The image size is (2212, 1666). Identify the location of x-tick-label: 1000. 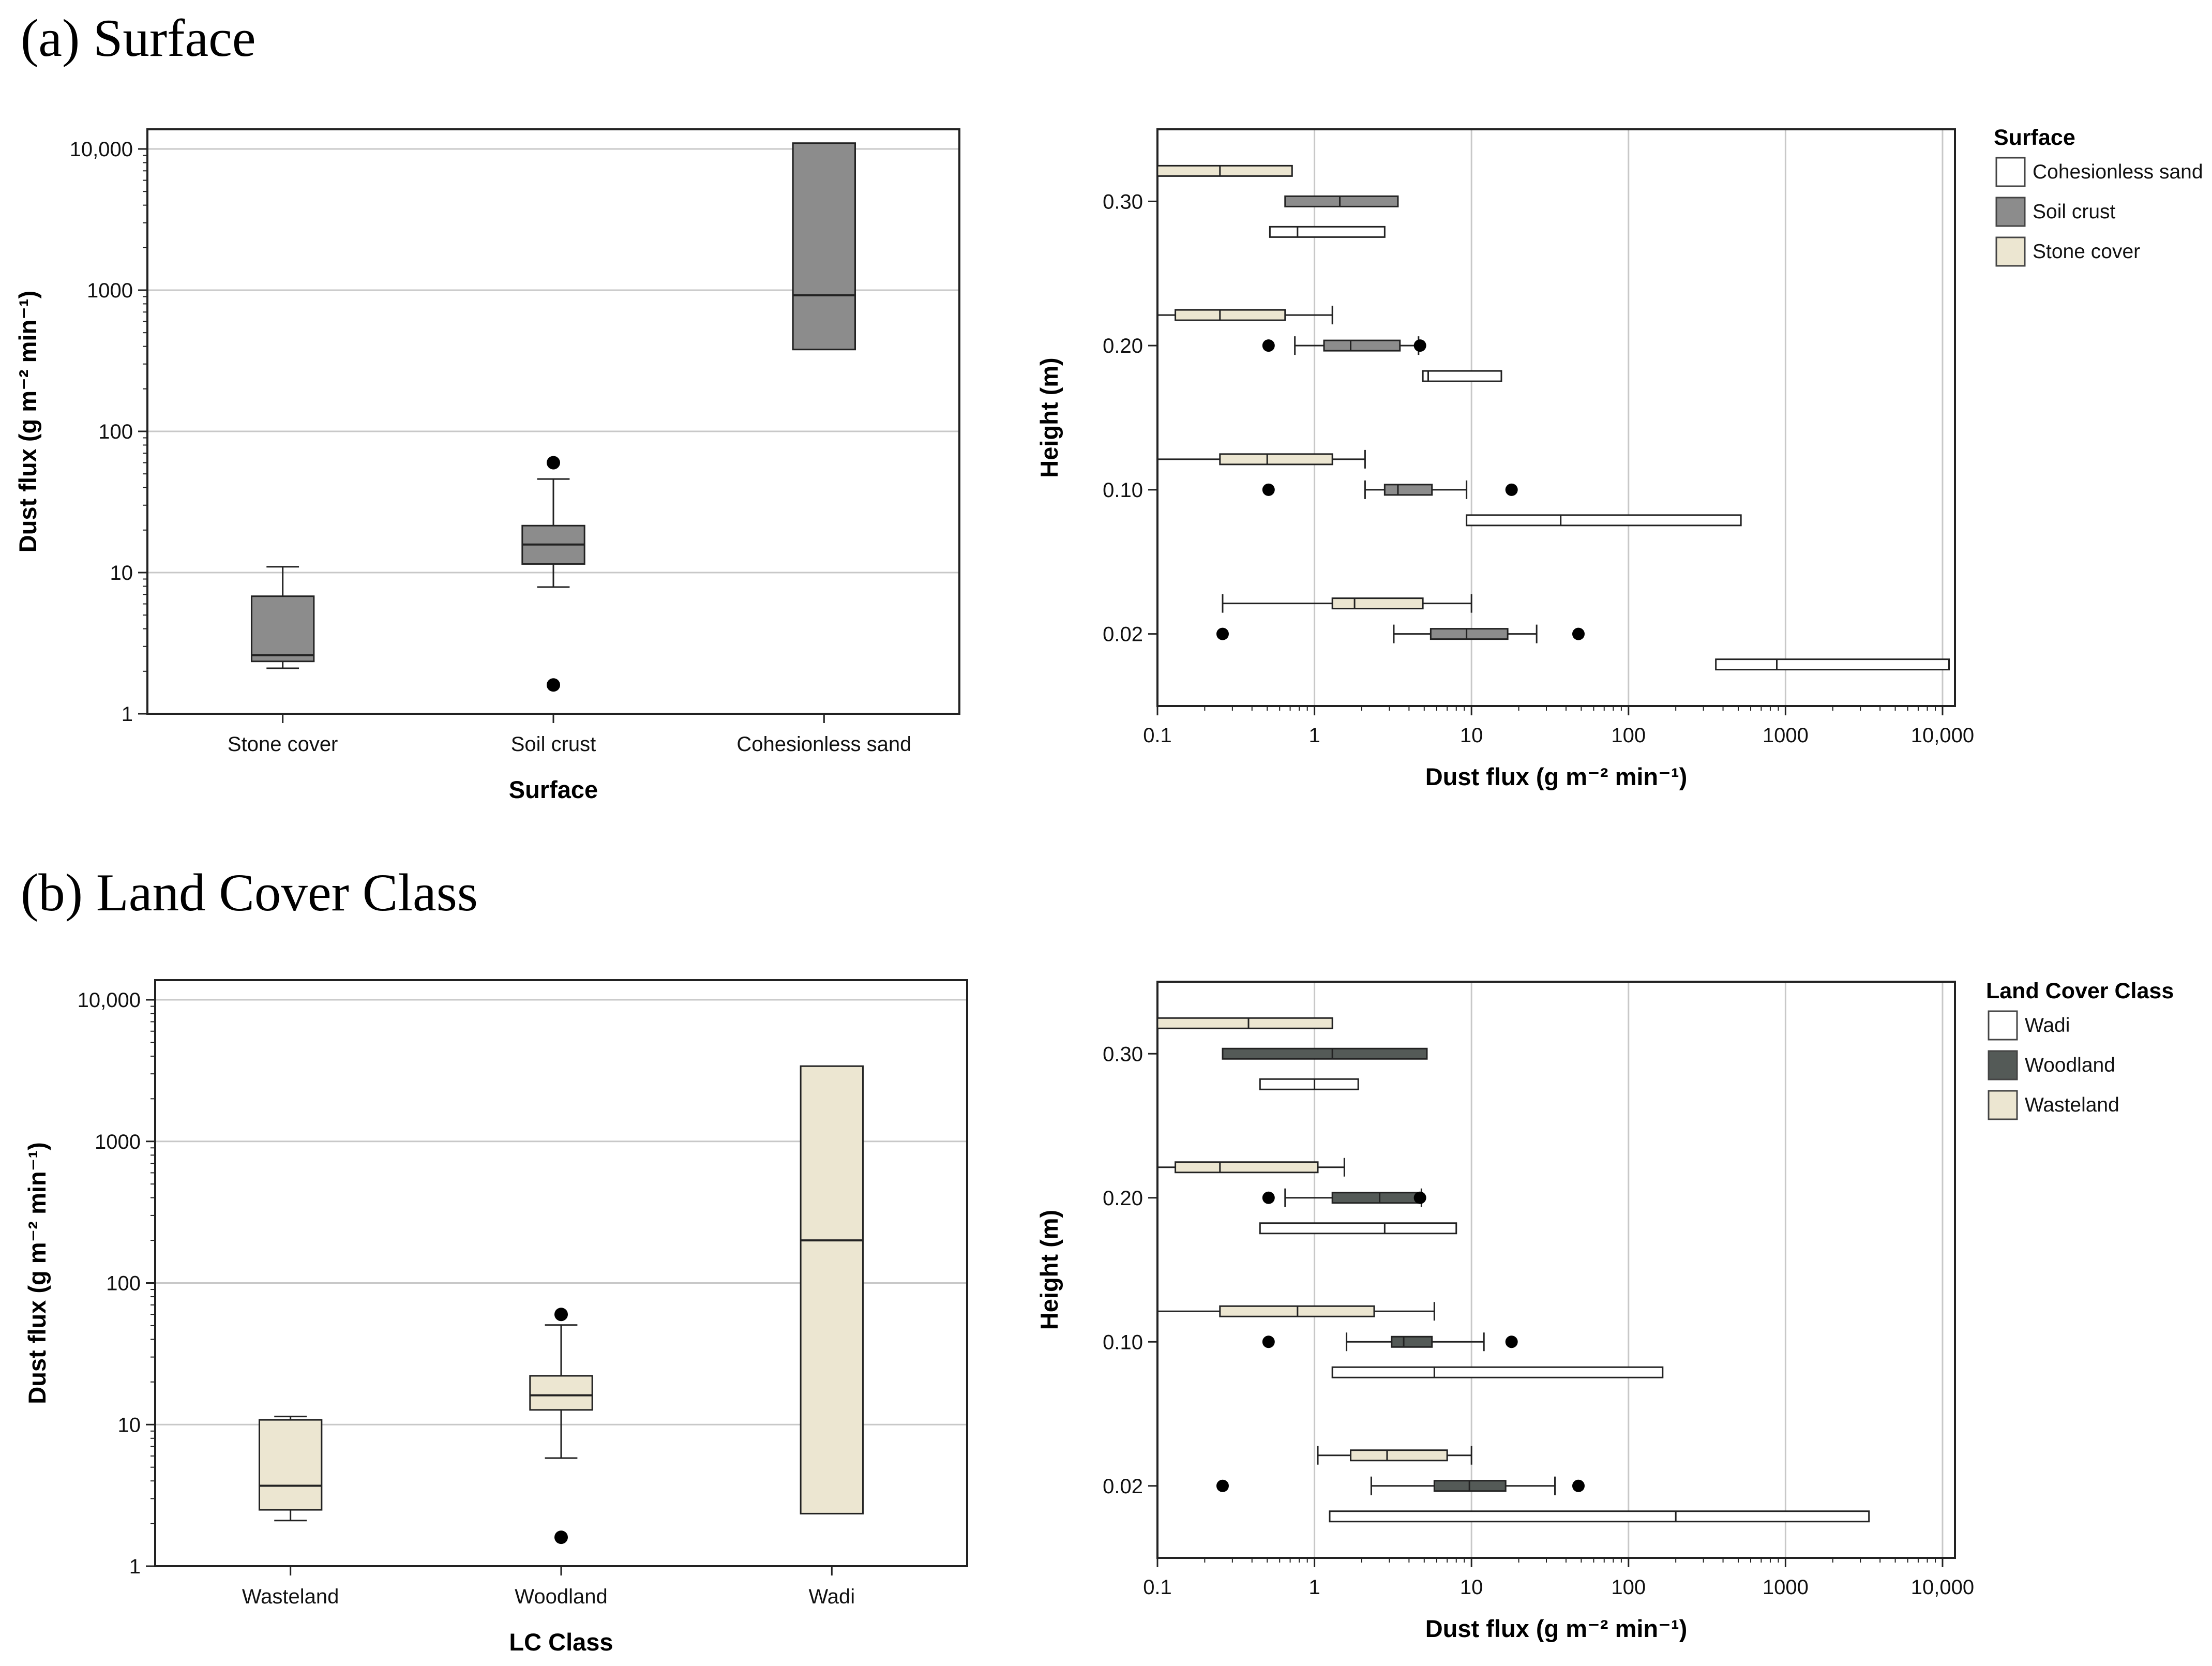
(1786, 735).